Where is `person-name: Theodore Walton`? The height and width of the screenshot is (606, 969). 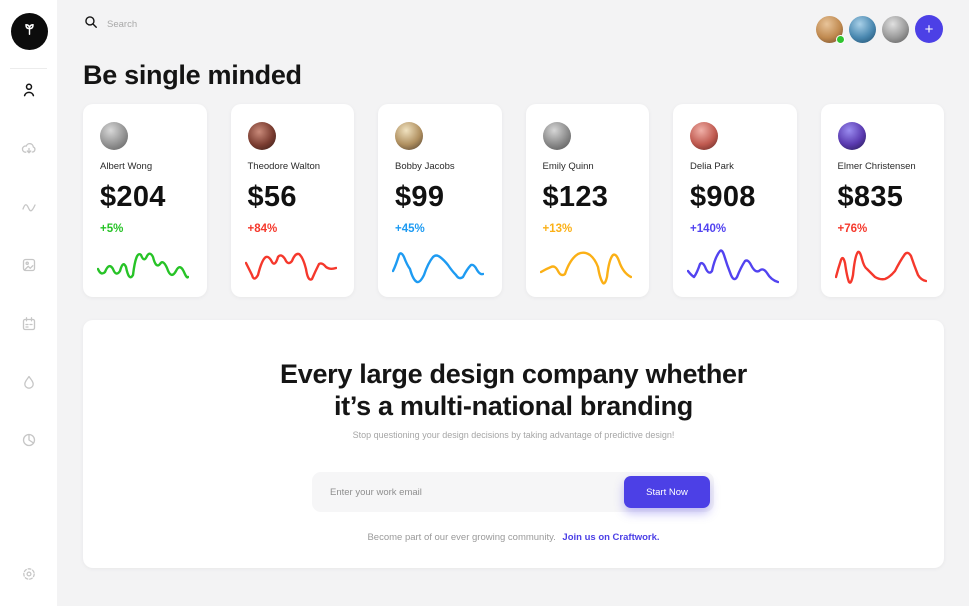
person-name: Theodore Walton is located at coordinates (284, 166).